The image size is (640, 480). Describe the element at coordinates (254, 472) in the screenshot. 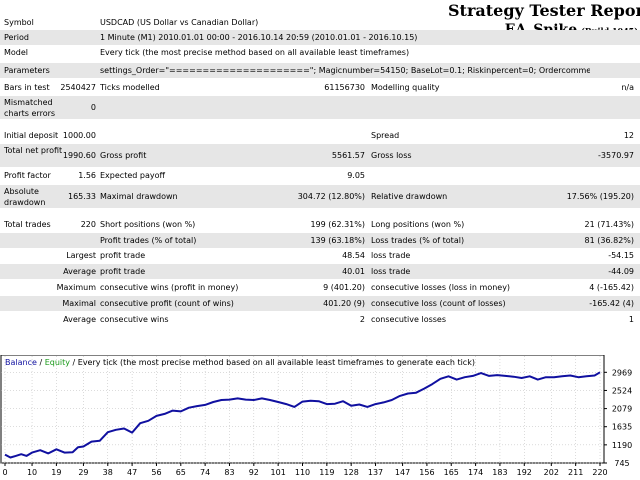

I see `x-tick-label: 92` at that location.